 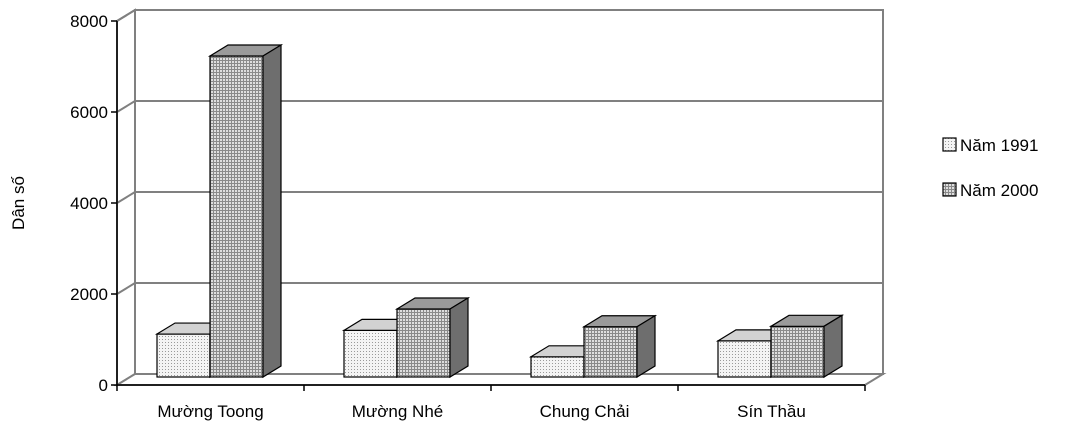 I want to click on y-axis-label: Dân số, so click(x=18, y=203).